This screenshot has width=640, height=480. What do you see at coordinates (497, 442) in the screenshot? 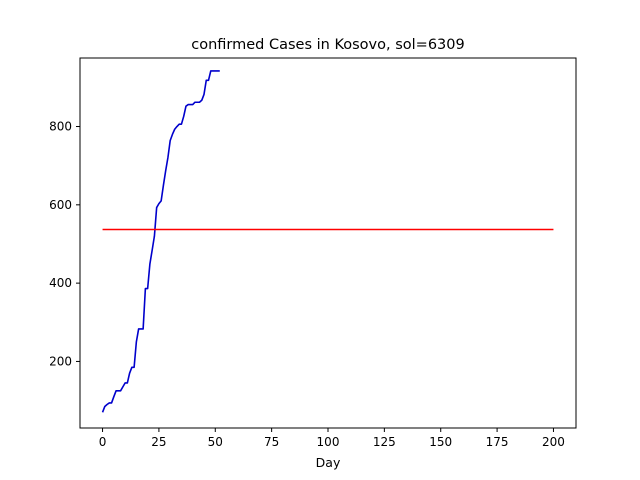
I see `x-tick-label: 175` at bounding box center [497, 442].